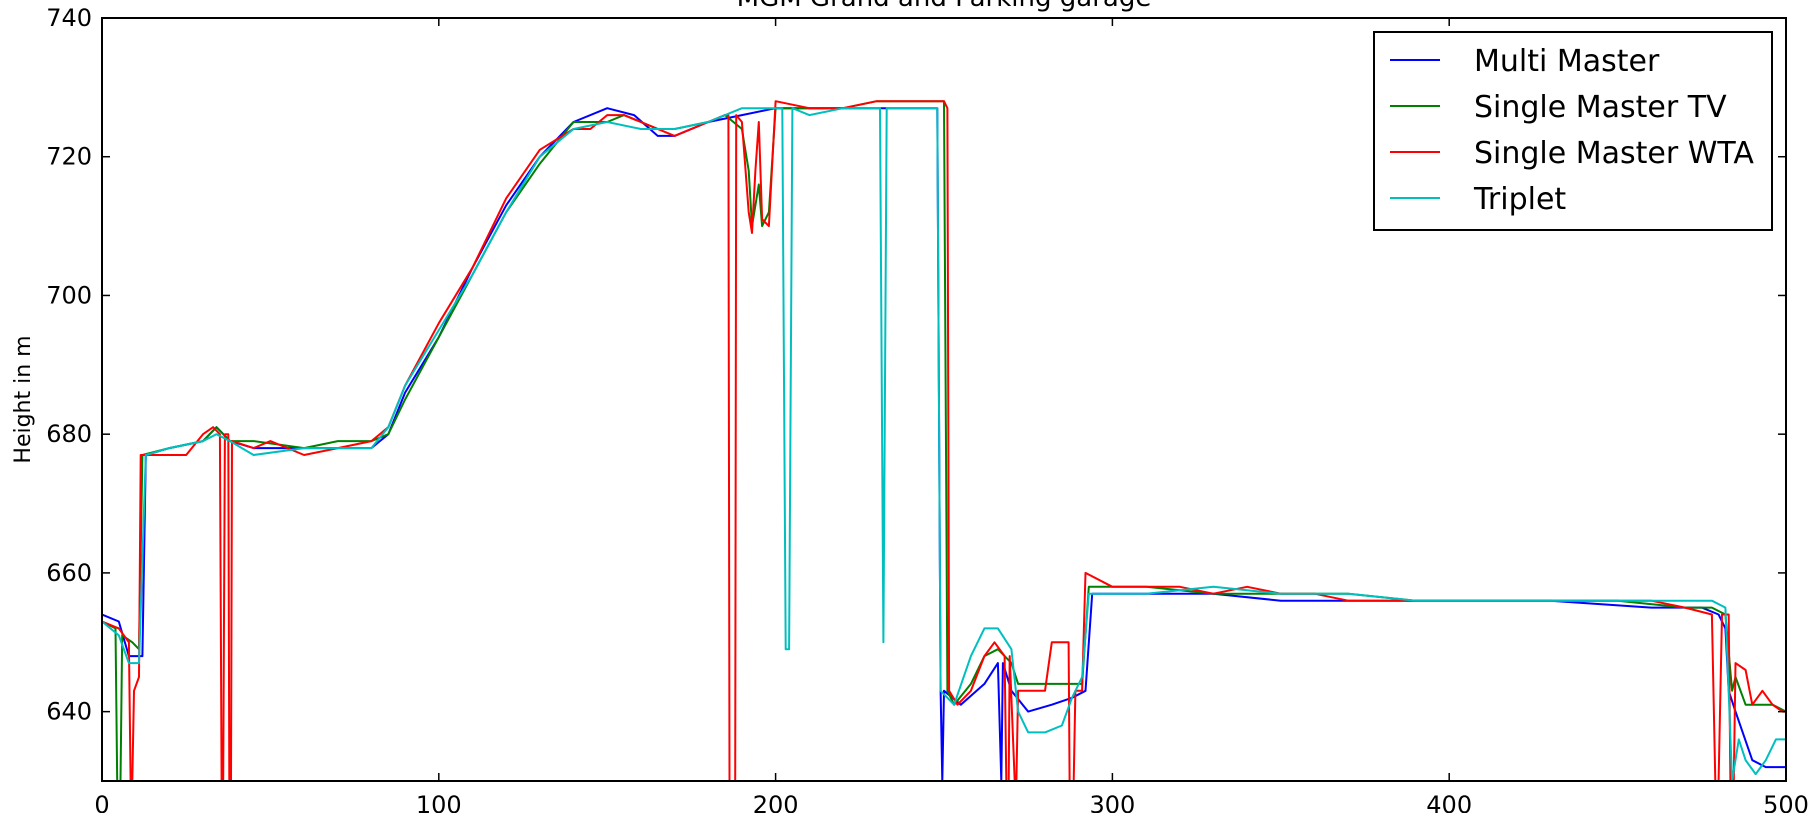 This screenshot has height=813, width=1816. What do you see at coordinates (944, 6) in the screenshot?
I see `chart-title: MGM Grand and Parking garage` at bounding box center [944, 6].